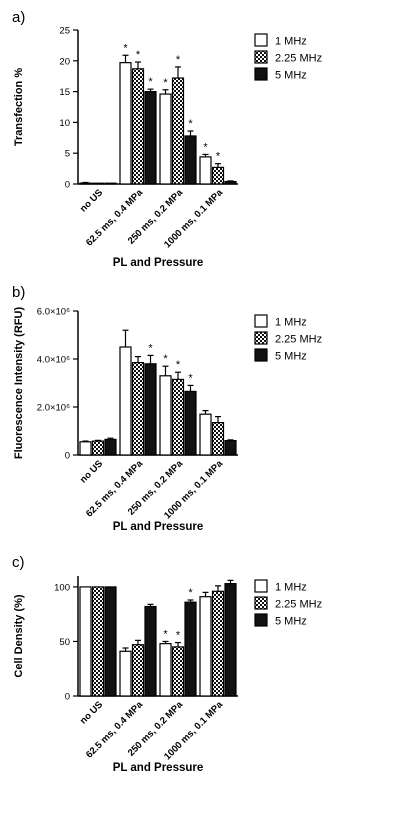 The height and width of the screenshot is (820, 400). I want to click on y-tick-label: 2.0×10⁶, so click(53, 408).